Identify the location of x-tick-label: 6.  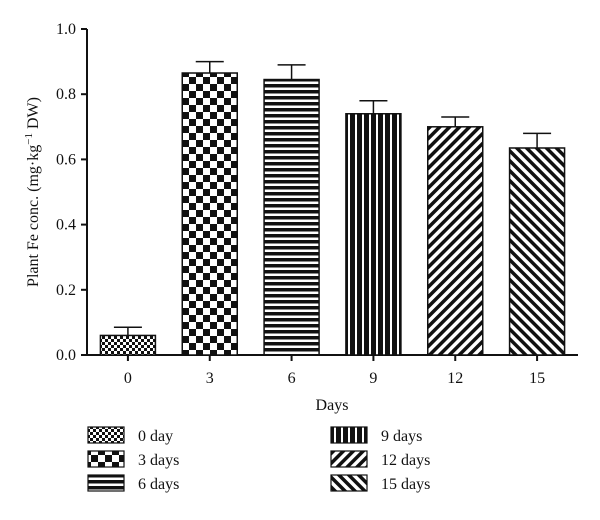
(292, 378).